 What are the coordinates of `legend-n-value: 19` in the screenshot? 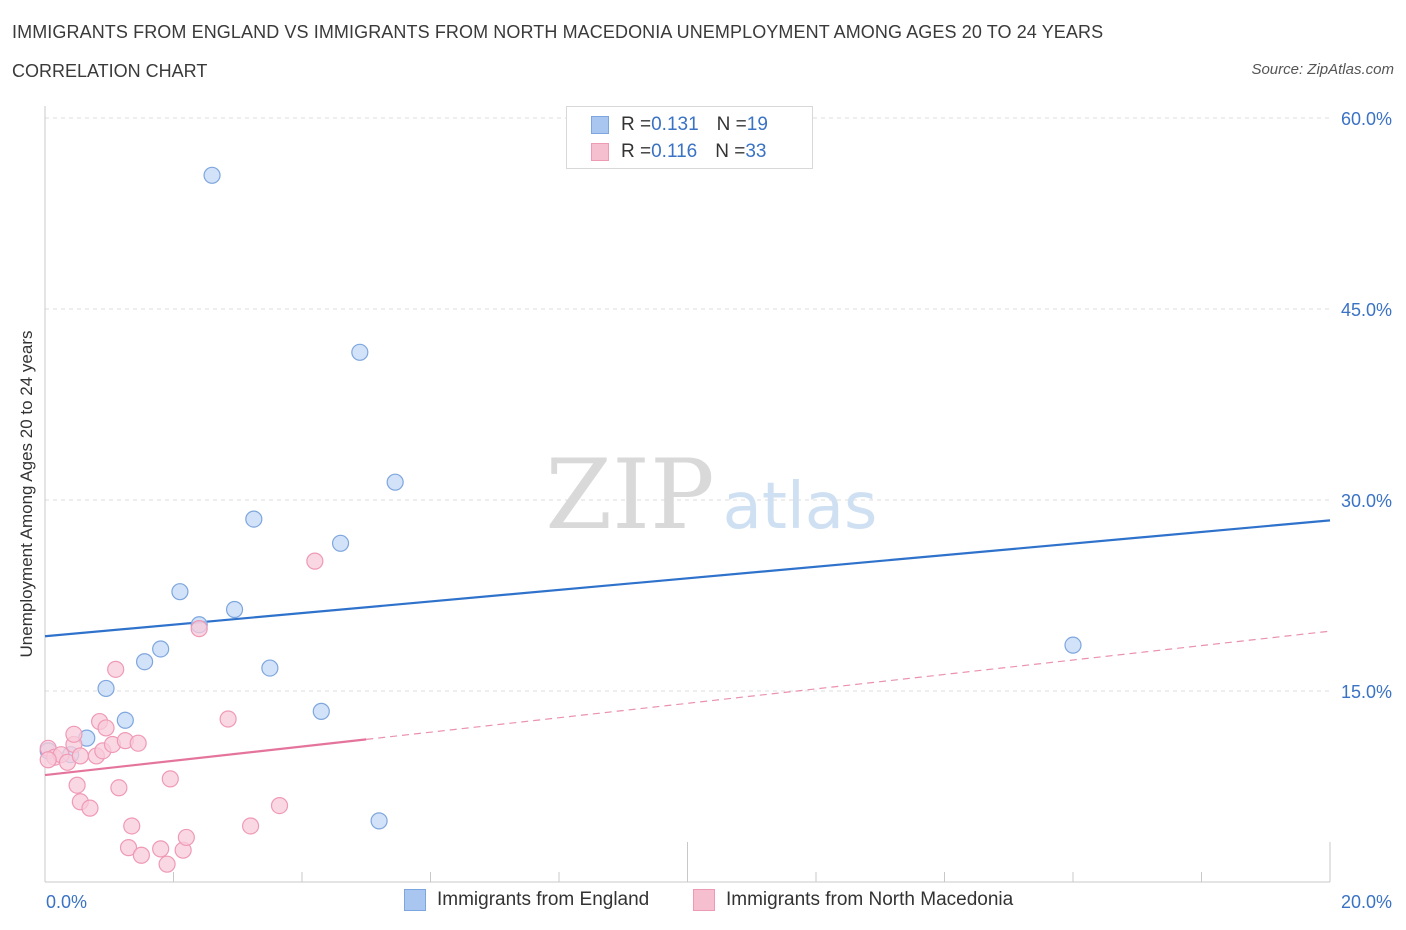 It's located at (757, 124).